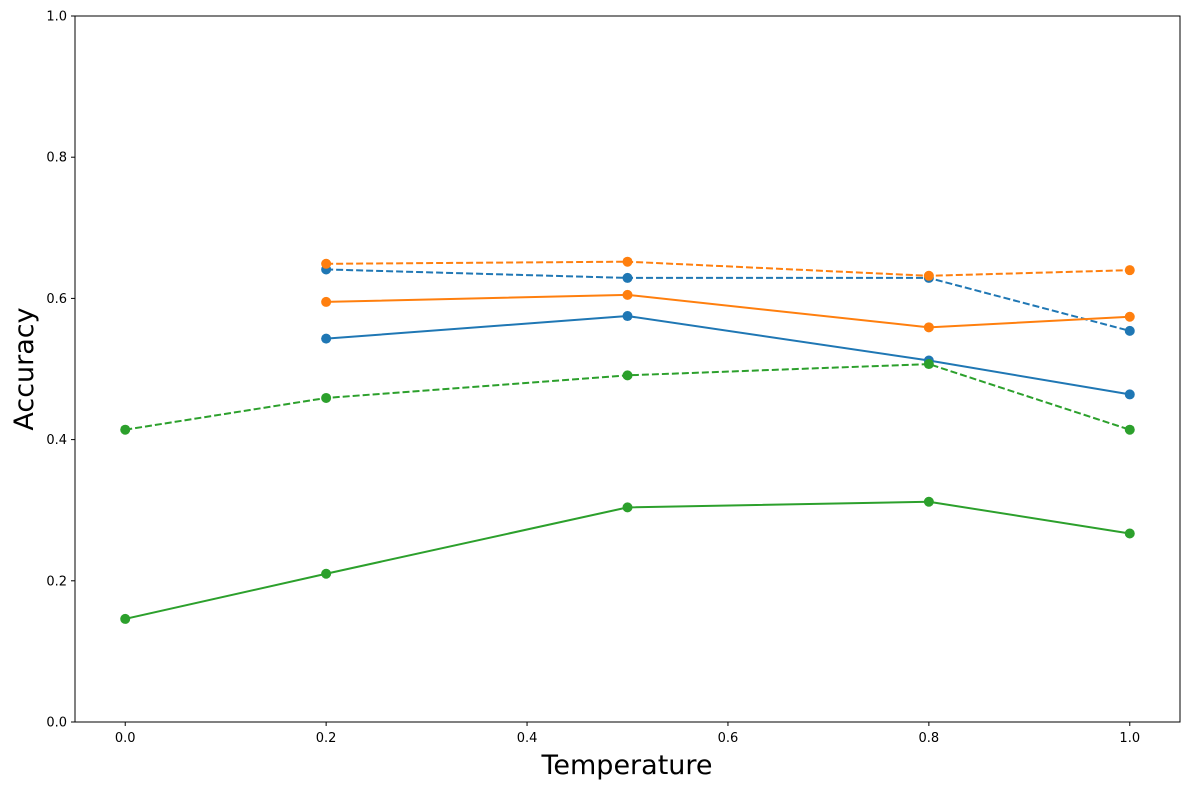 The image size is (1189, 790). Describe the element at coordinates (125, 738) in the screenshot. I see `x-tick-label: 0.0` at that location.